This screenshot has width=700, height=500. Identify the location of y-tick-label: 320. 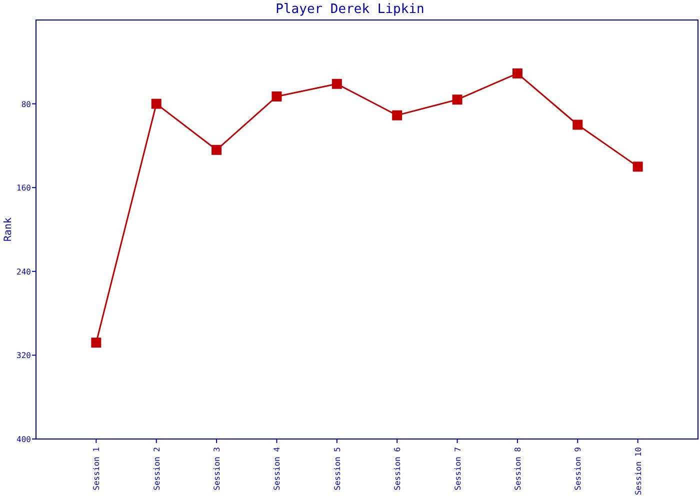
(24, 355).